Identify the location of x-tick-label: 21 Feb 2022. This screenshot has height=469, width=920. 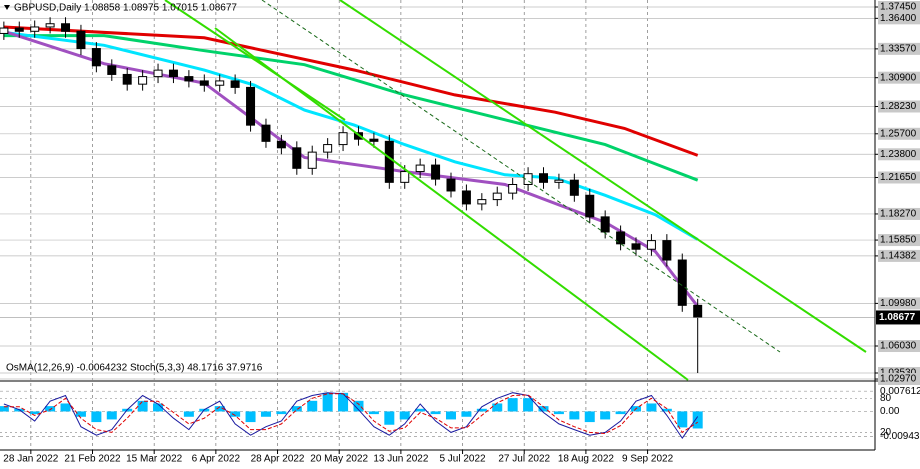
(92, 459).